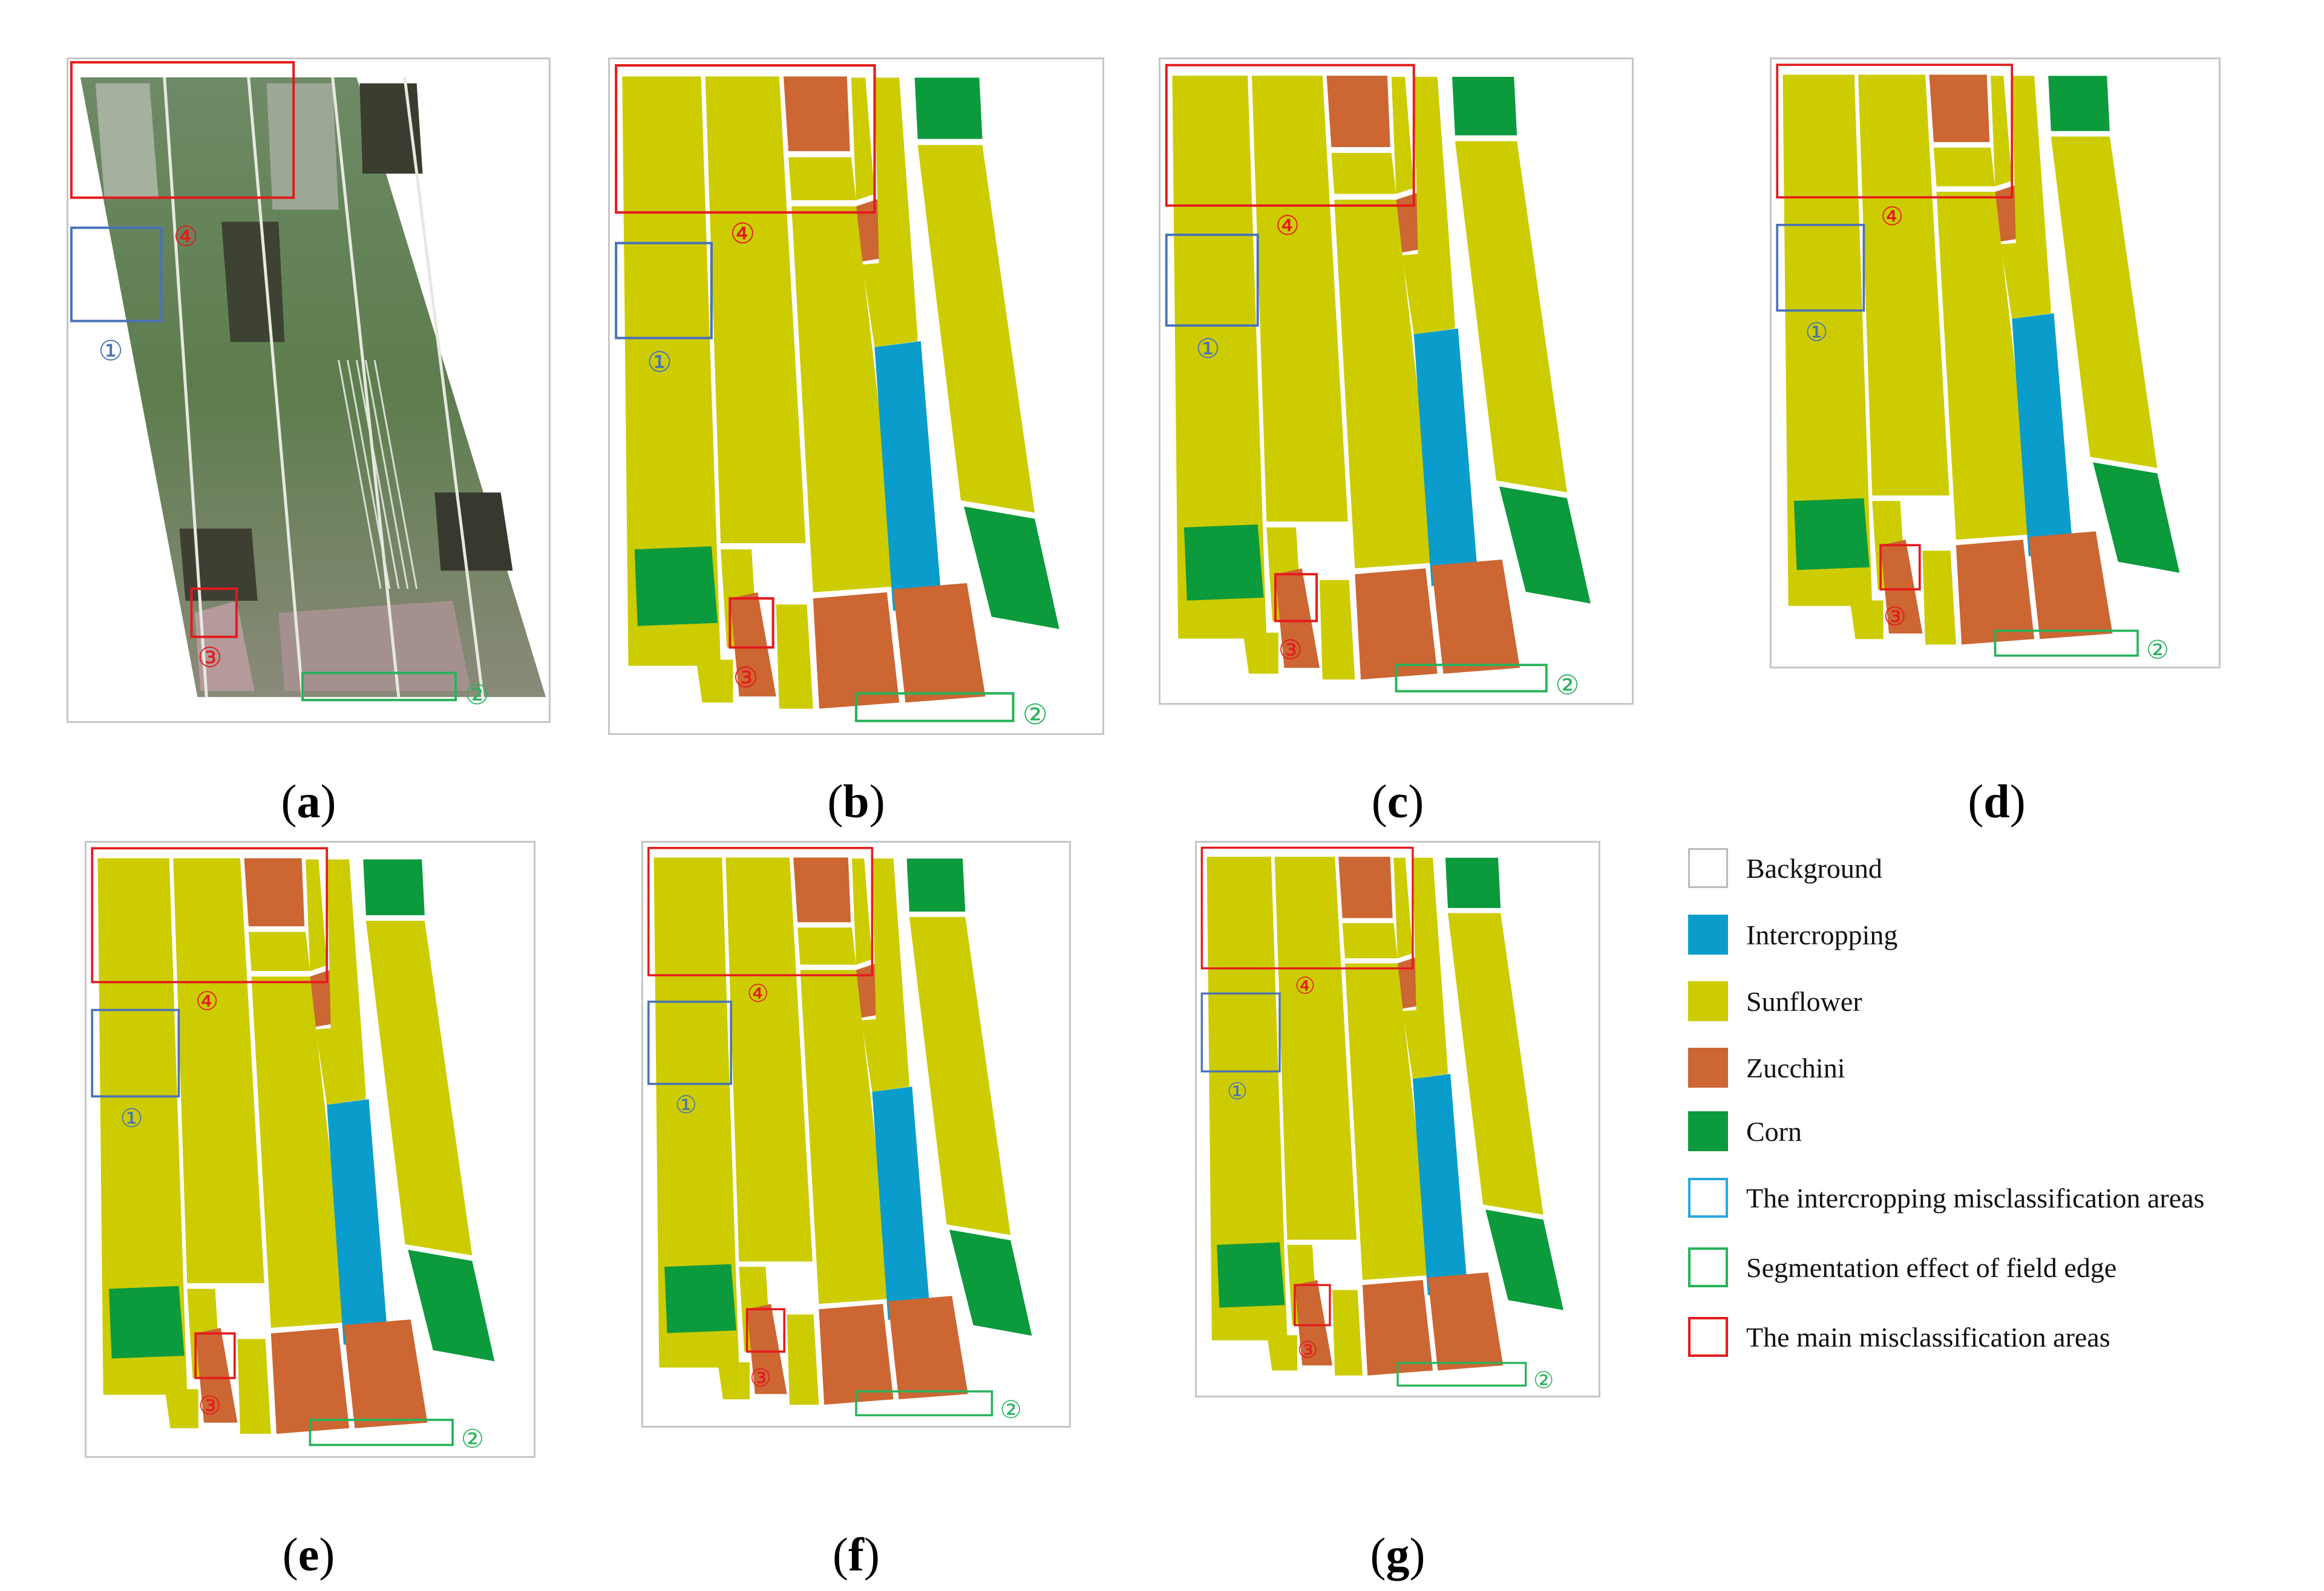 This screenshot has height=1591, width=2324. What do you see at coordinates (127, 140) in the screenshot?
I see `bright-field` at bounding box center [127, 140].